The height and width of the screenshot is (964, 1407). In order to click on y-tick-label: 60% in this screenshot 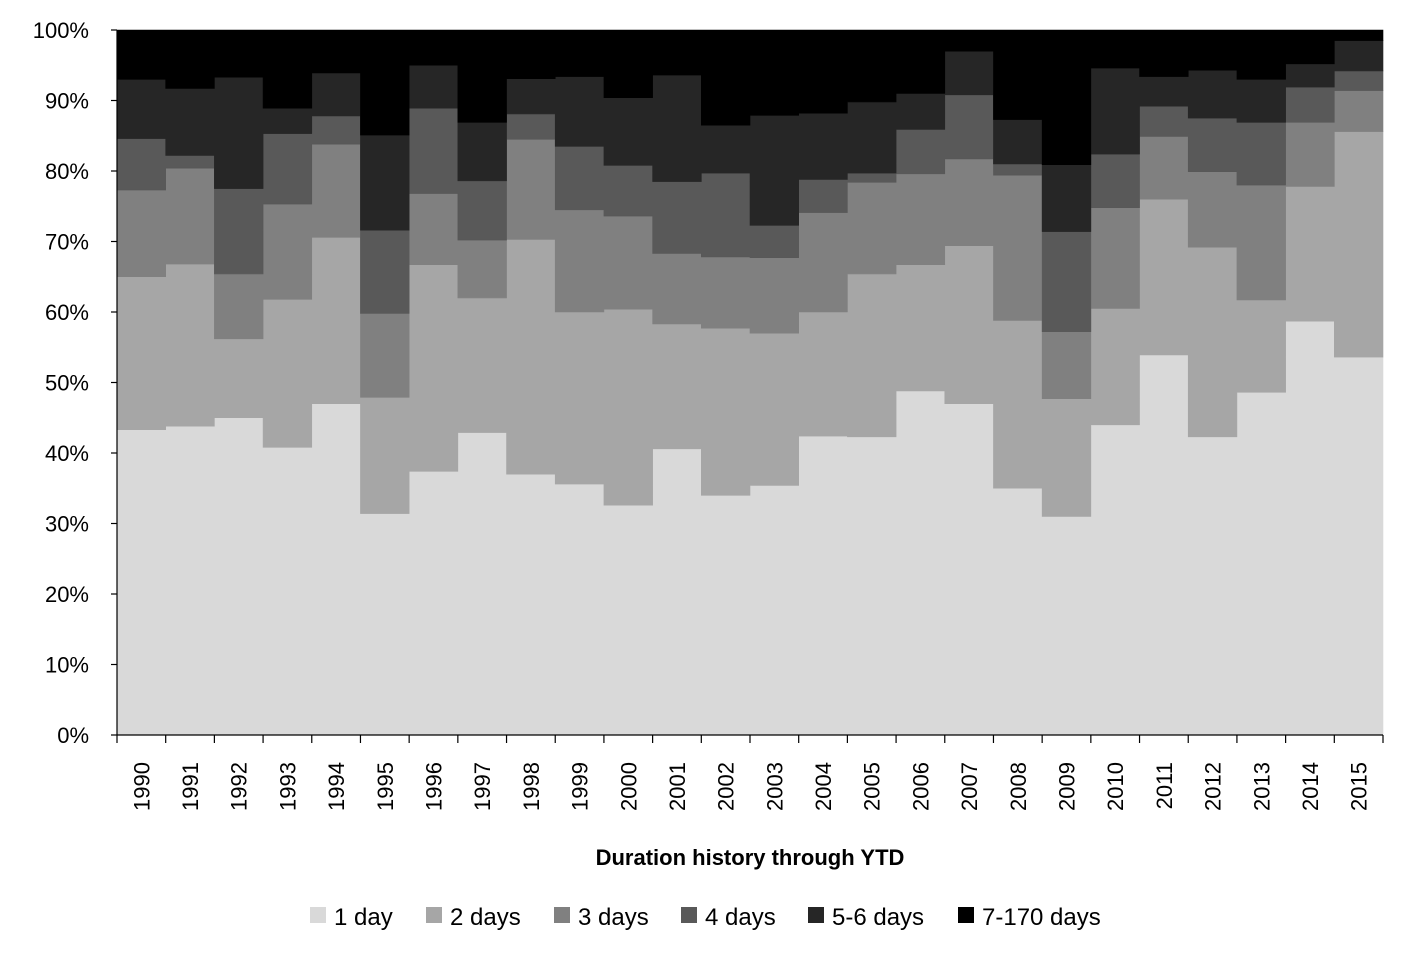, I will do `click(67, 312)`.